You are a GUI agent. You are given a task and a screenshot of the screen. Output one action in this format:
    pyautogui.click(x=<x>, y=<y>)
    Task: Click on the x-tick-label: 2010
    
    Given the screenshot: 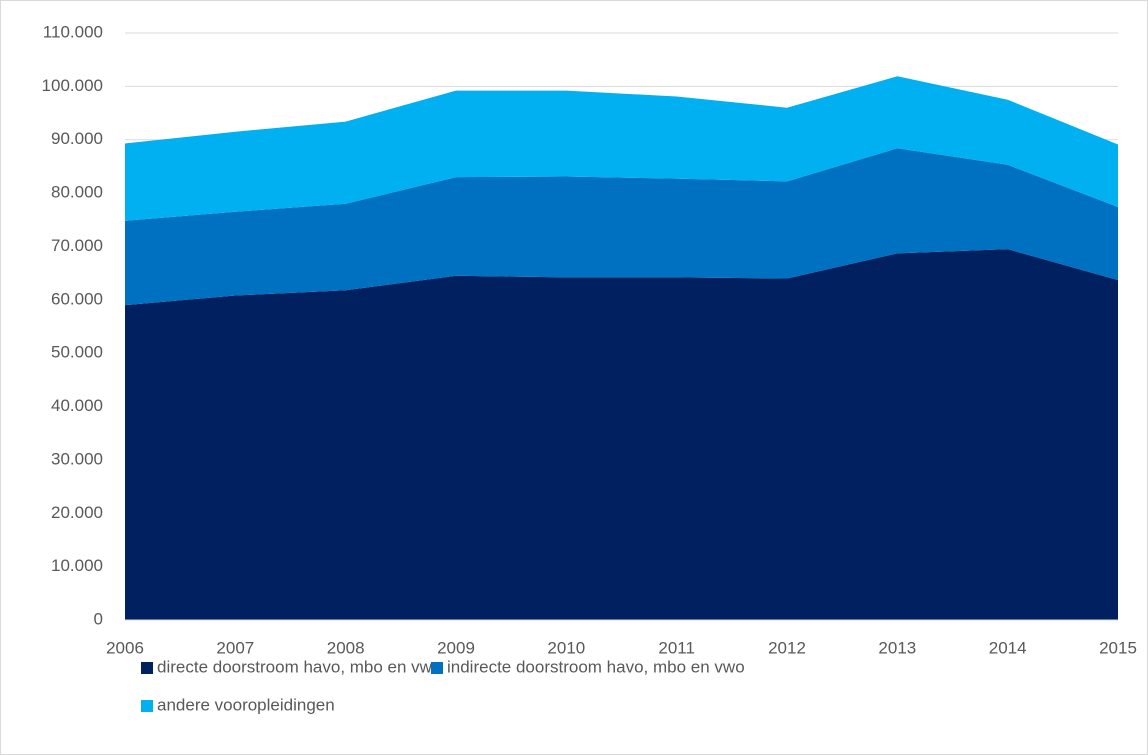 What is the action you would take?
    pyautogui.click(x=566, y=647)
    